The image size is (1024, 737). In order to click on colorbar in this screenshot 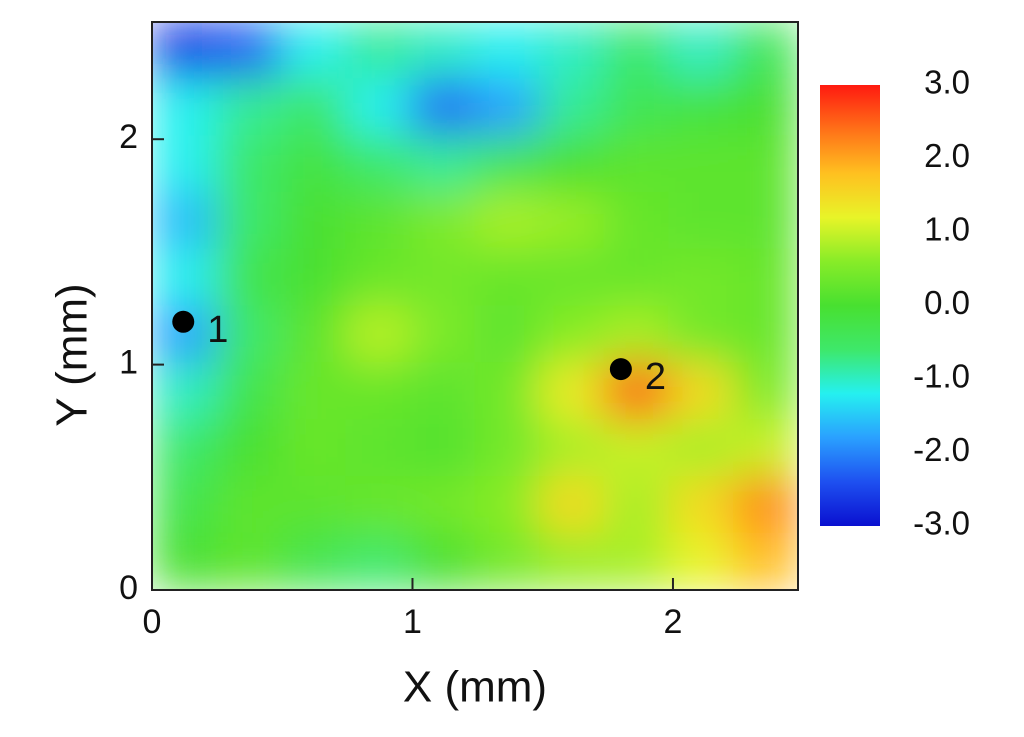, I will do `click(850, 305)`.